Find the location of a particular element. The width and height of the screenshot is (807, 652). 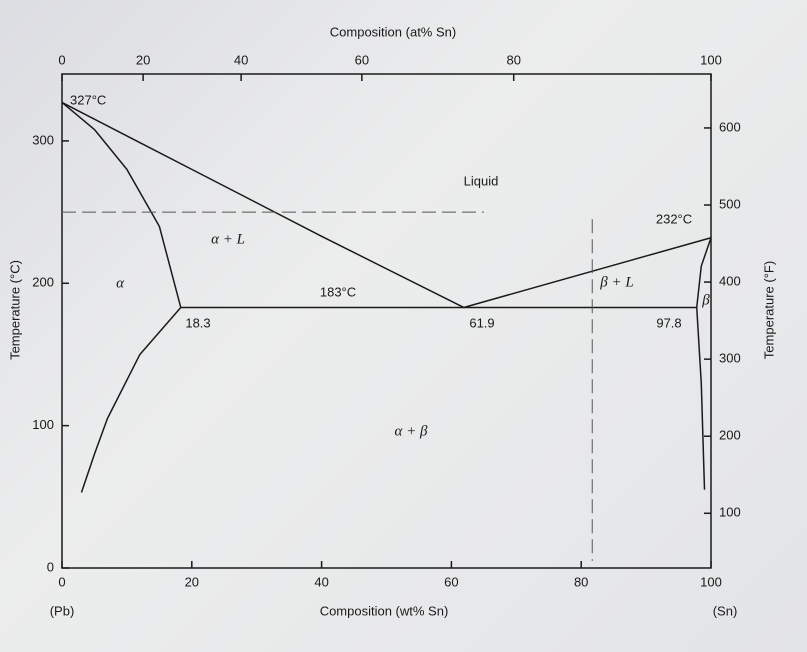

y2-tick-label: 400 is located at coordinates (730, 281).